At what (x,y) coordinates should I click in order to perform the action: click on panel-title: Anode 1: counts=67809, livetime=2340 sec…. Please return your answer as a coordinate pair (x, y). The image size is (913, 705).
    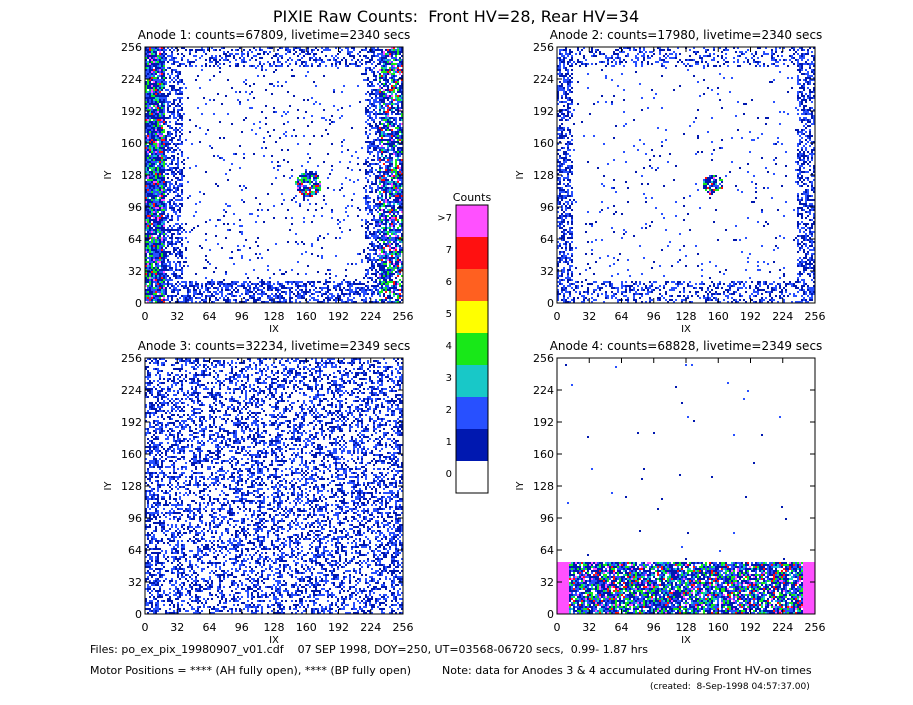
    Looking at the image, I should click on (274, 35).